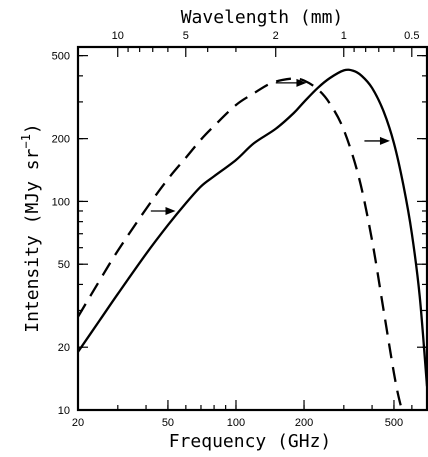  What do you see at coordinates (394, 423) in the screenshot?
I see `x-tick-label: 500` at bounding box center [394, 423].